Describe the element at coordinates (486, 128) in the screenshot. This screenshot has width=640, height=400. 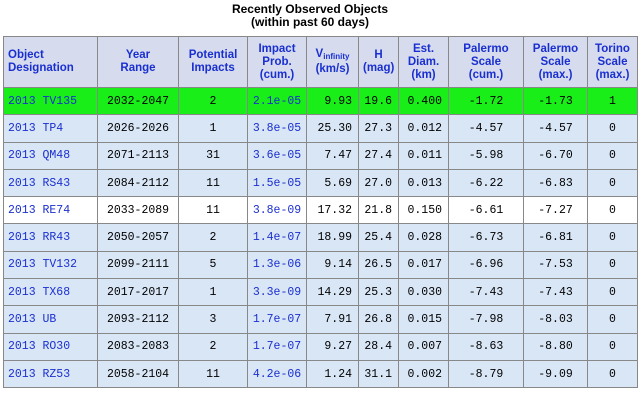
I see `cell-text: -4.57` at that location.